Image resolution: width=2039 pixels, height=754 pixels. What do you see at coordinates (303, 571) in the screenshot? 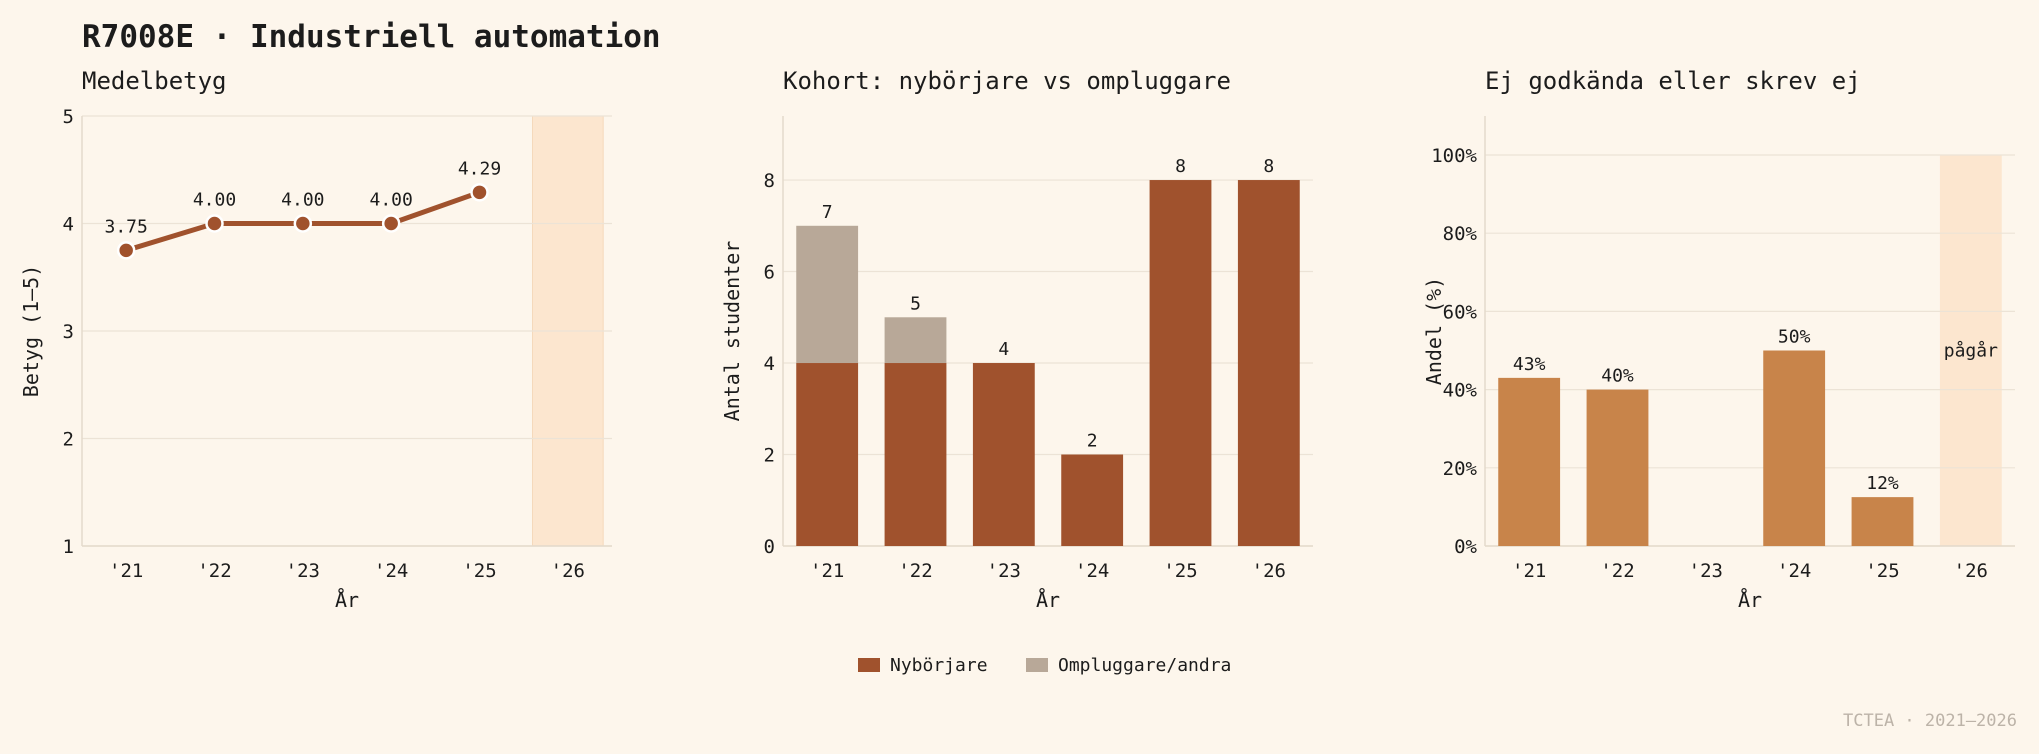
I see `medelbetyg-xtick: '23` at bounding box center [303, 571].